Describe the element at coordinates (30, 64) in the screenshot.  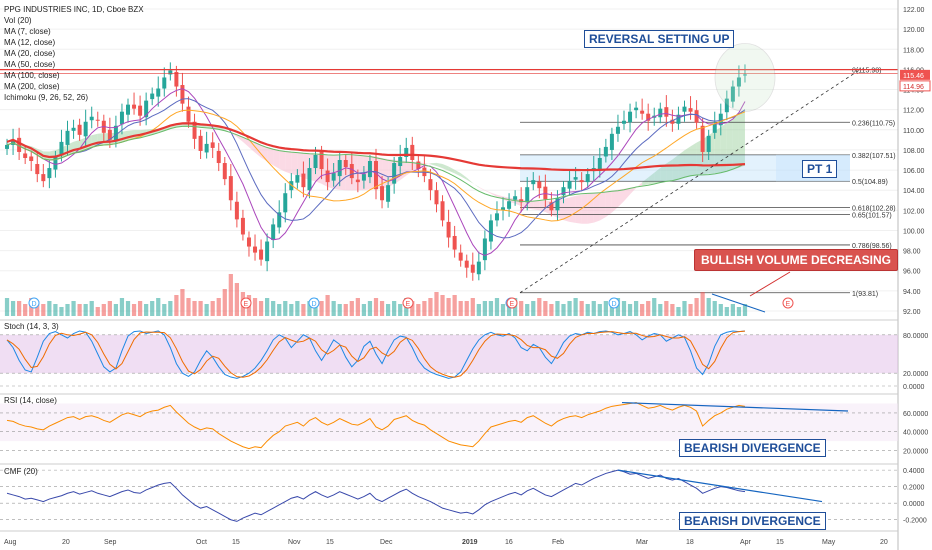
I see `legend-item: MA (50, close)` at that location.